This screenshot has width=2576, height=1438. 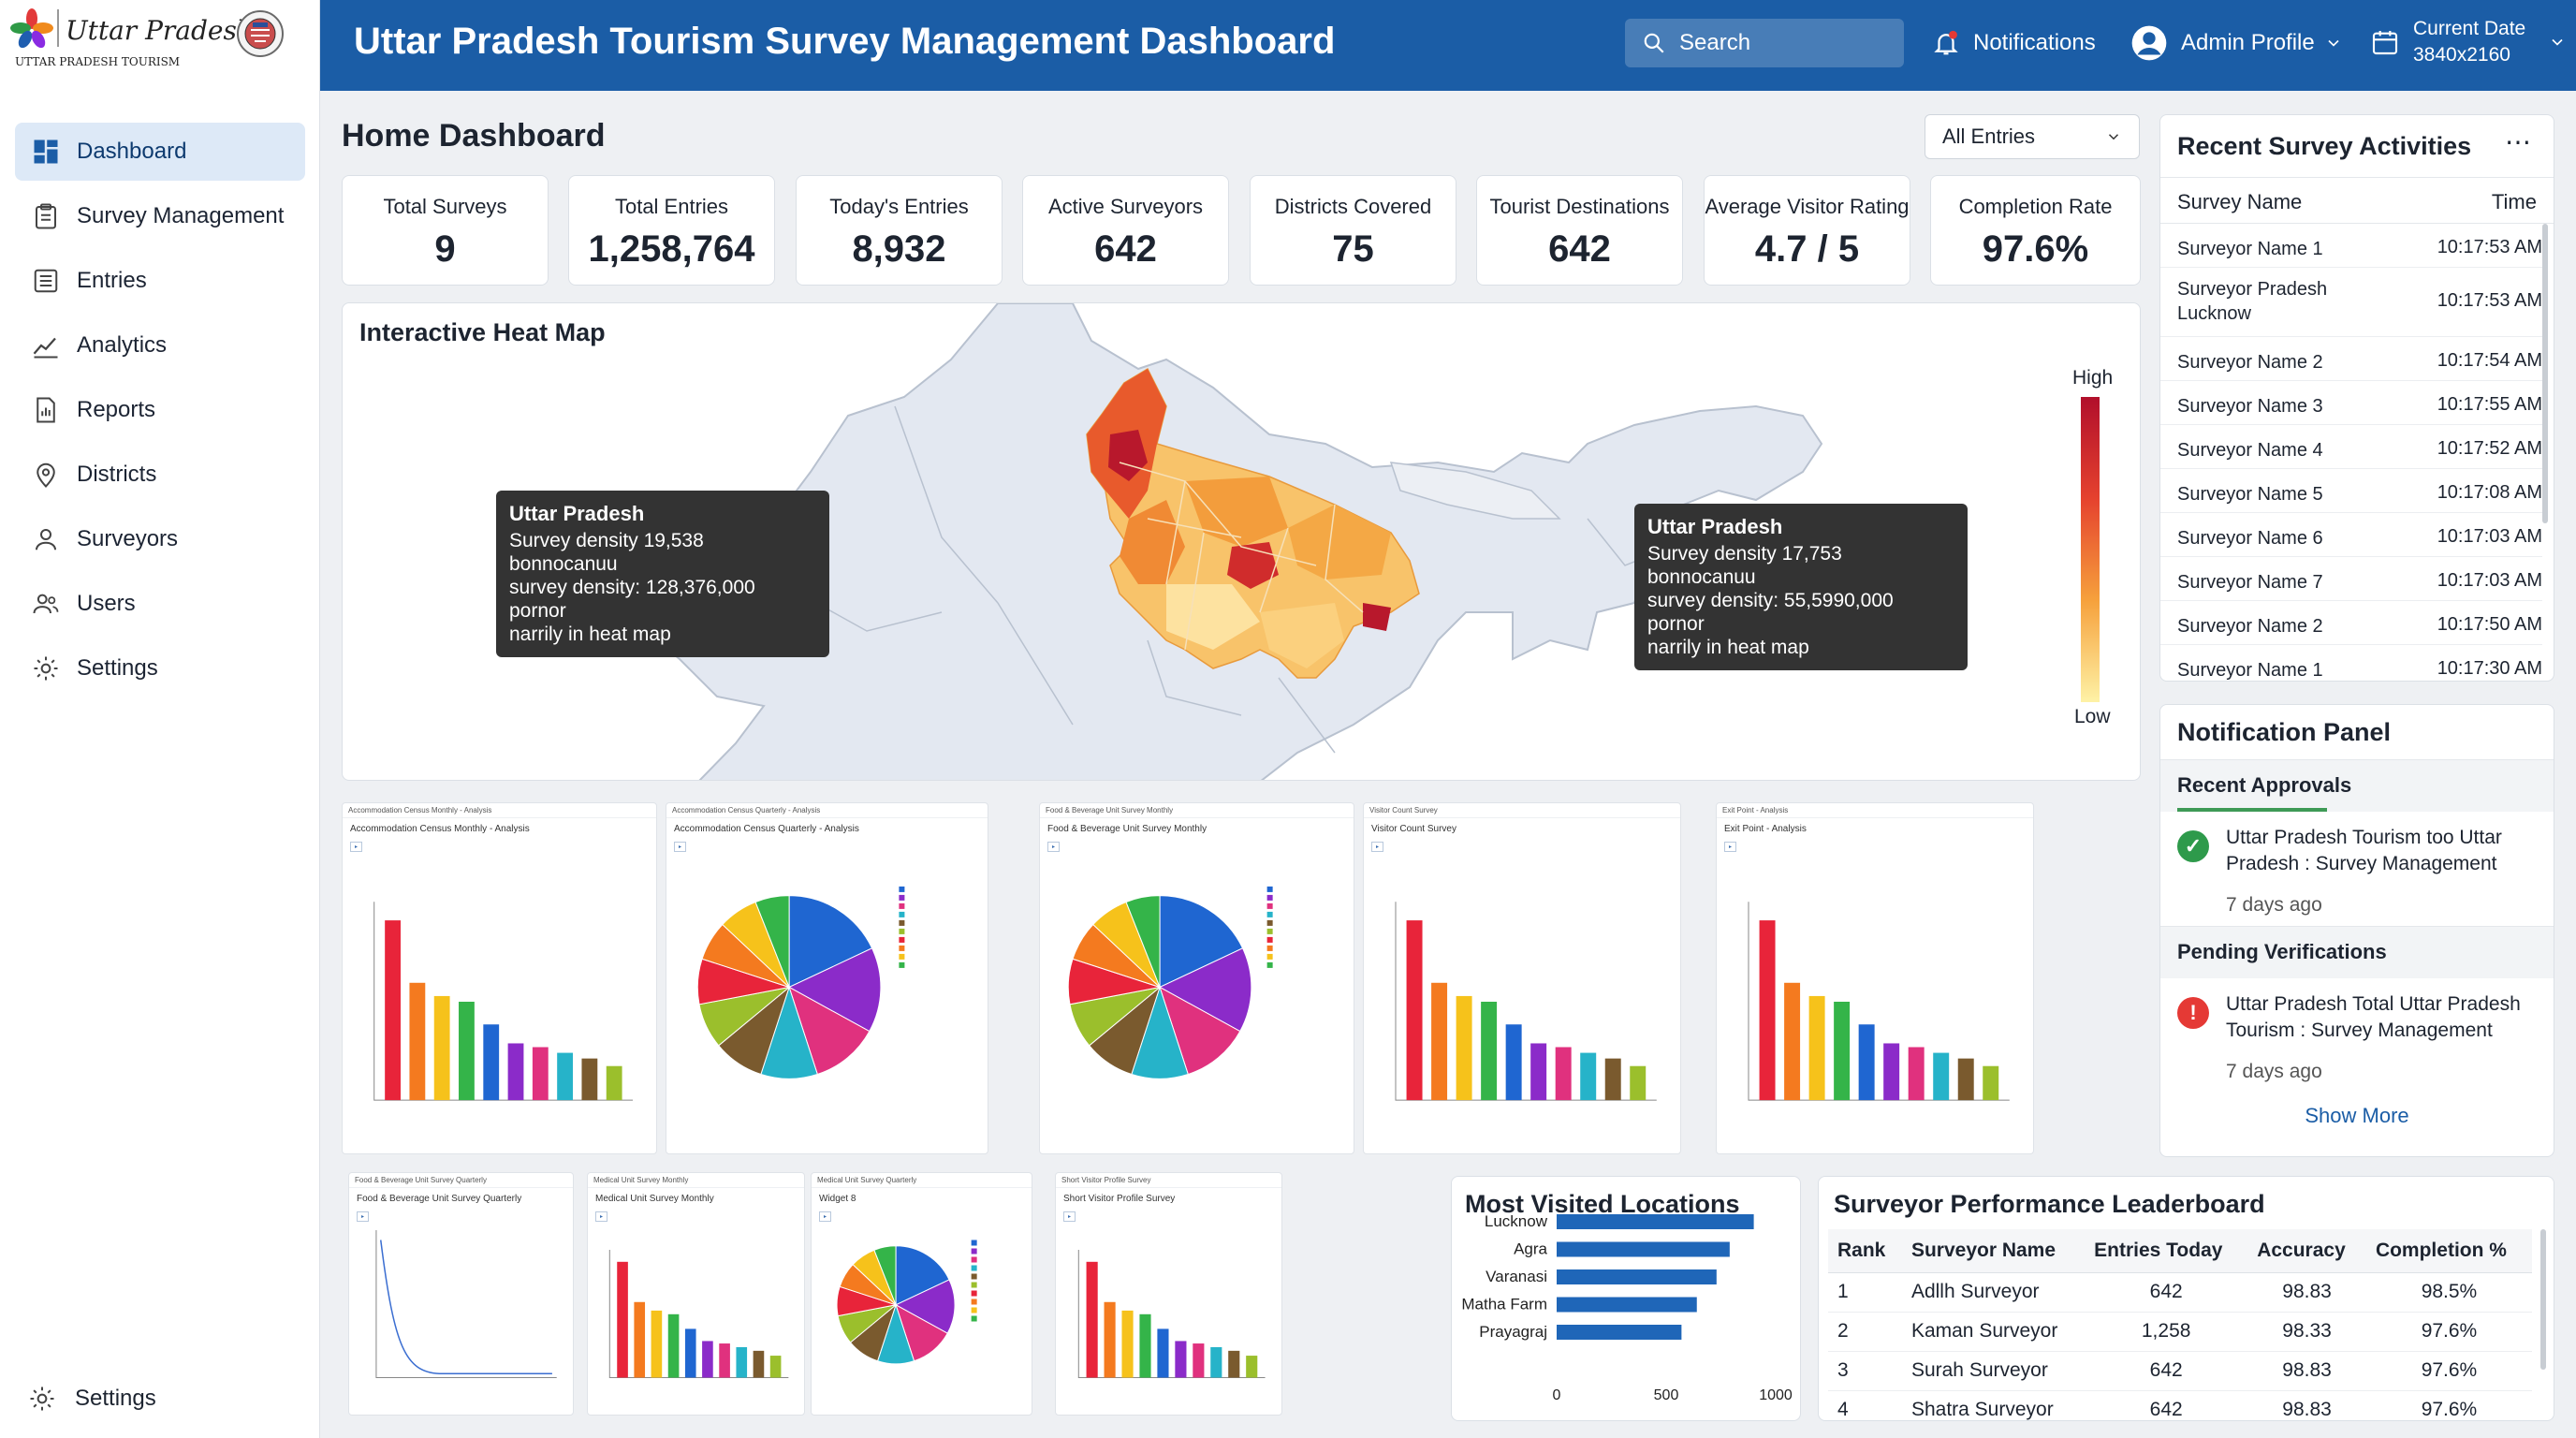 I want to click on heat-map-title: Interactive Heat Map, so click(x=482, y=332).